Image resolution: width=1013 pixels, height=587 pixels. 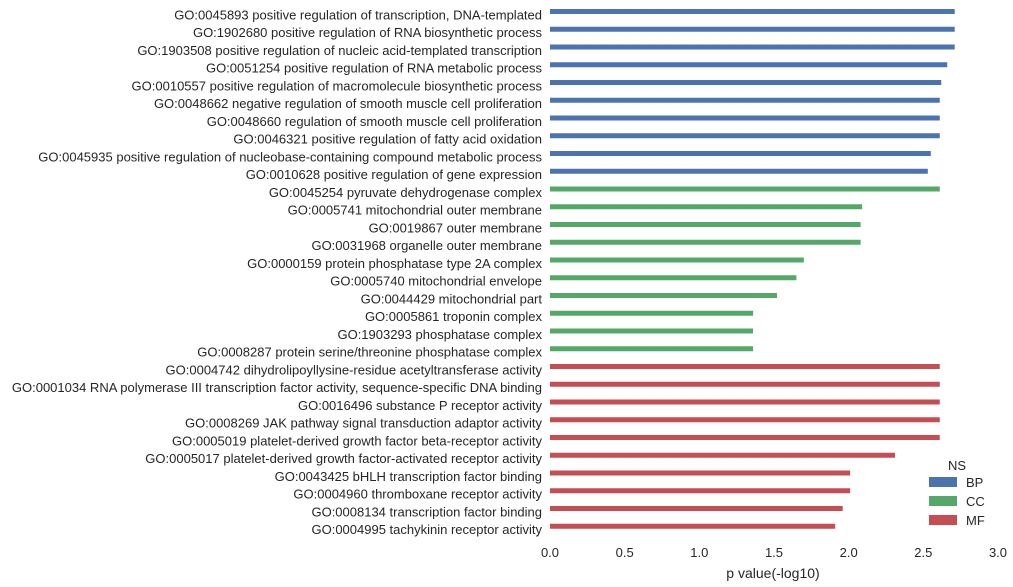 I want to click on legend: NS BP CC MF, so click(x=957, y=493).